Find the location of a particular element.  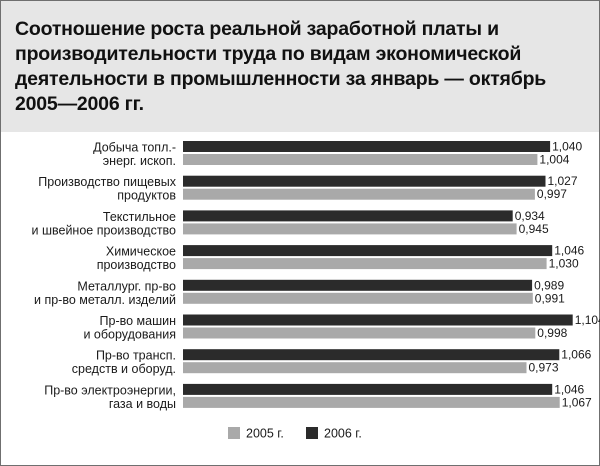

category-label-line: продуктов is located at coordinates (146, 196).